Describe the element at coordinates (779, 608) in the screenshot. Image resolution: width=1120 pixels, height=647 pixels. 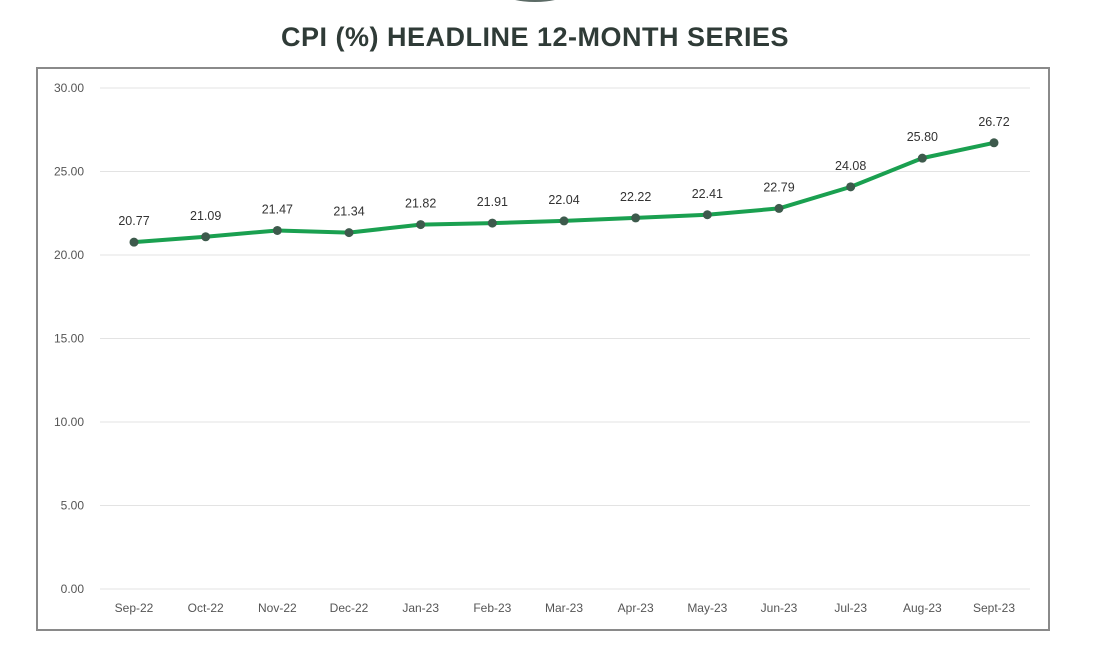
I see `x-tick-label: Jun-23` at that location.